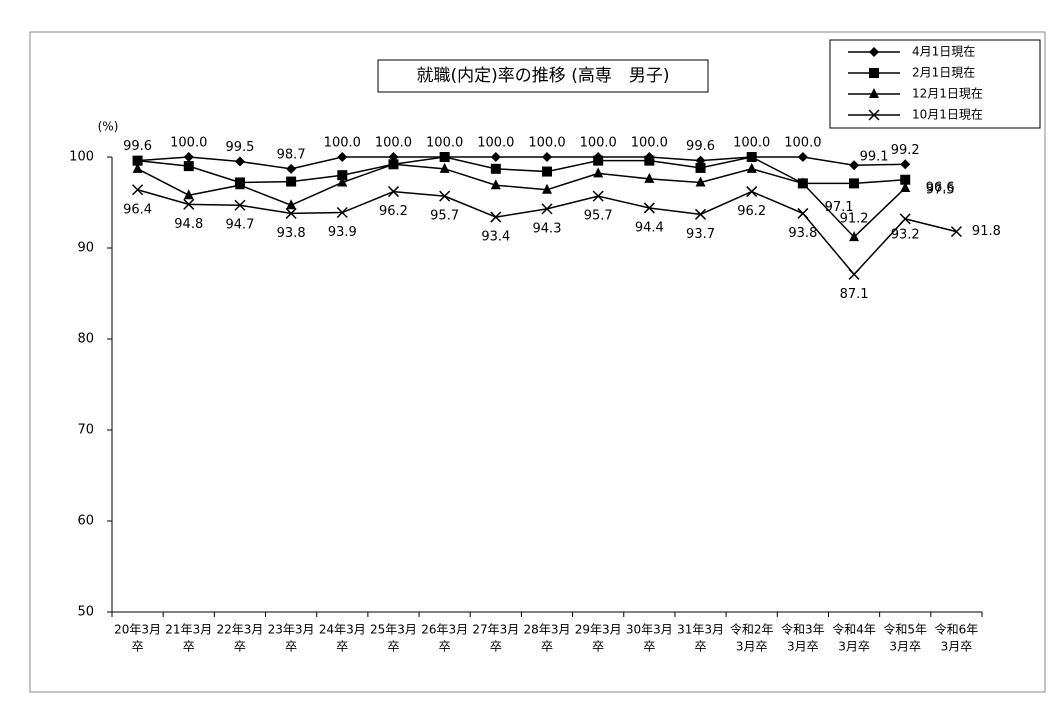  Describe the element at coordinates (547, 630) in the screenshot. I see `x-tick-label: 28年3月` at that location.